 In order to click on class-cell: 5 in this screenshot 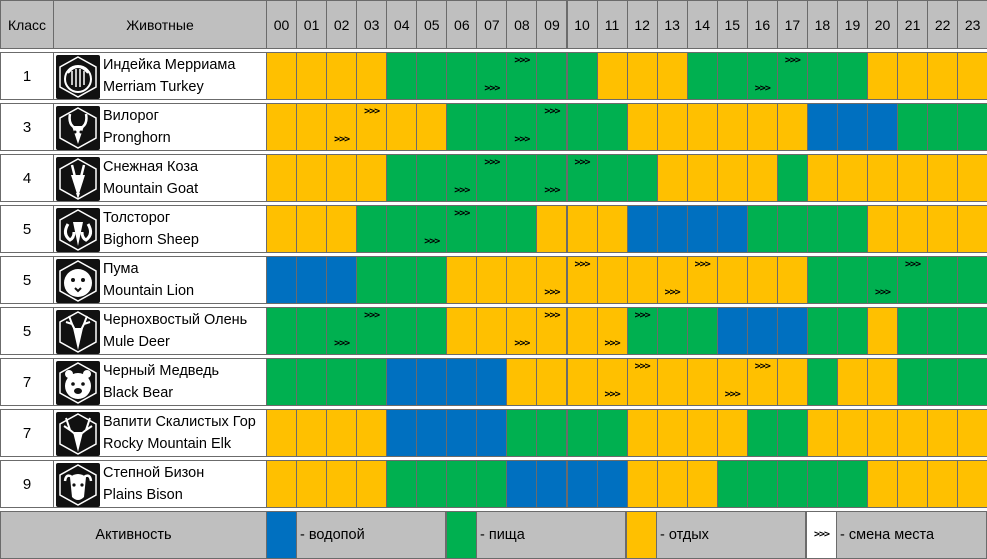, I will do `click(27, 280)`.